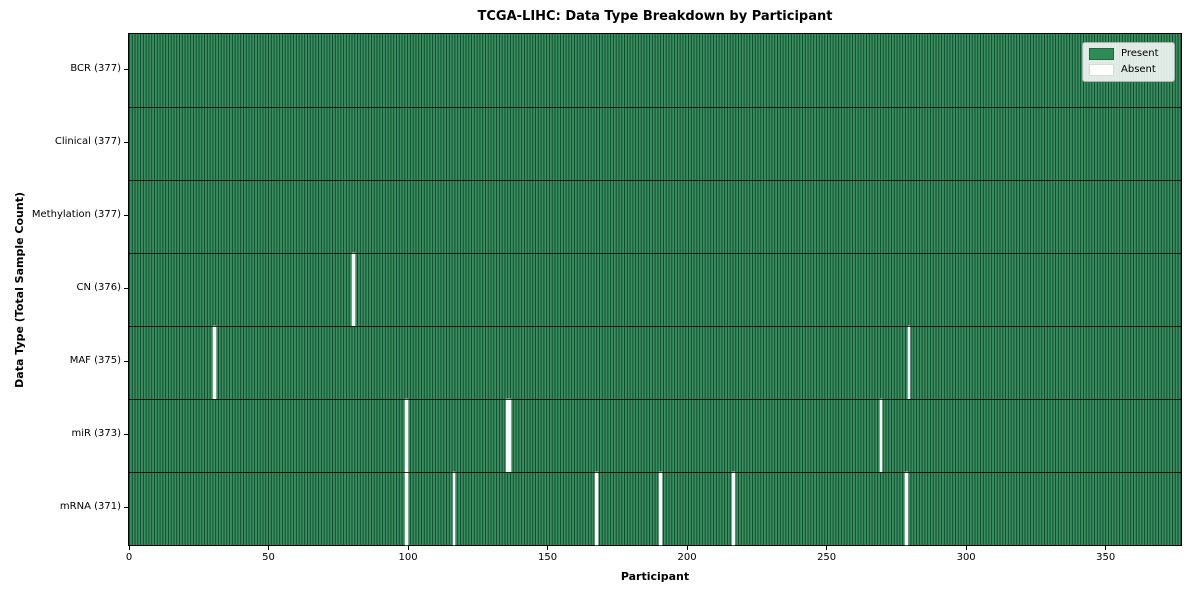 The image size is (1200, 600). Describe the element at coordinates (268, 557) in the screenshot. I see `x-tick-label: 50` at that location.